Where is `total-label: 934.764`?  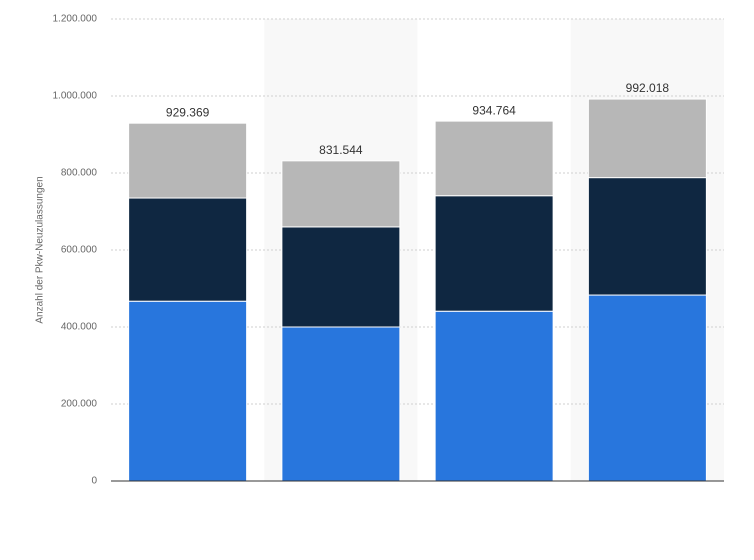
total-label: 934.764 is located at coordinates (494, 110).